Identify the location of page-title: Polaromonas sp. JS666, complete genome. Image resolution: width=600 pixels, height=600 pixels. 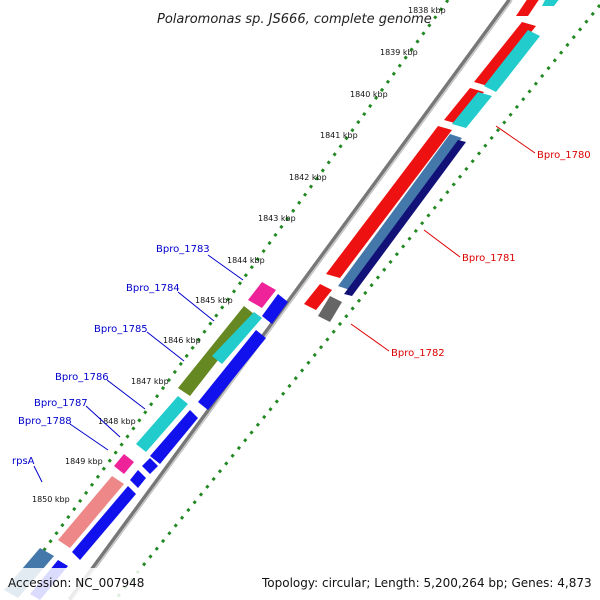
(294, 19).